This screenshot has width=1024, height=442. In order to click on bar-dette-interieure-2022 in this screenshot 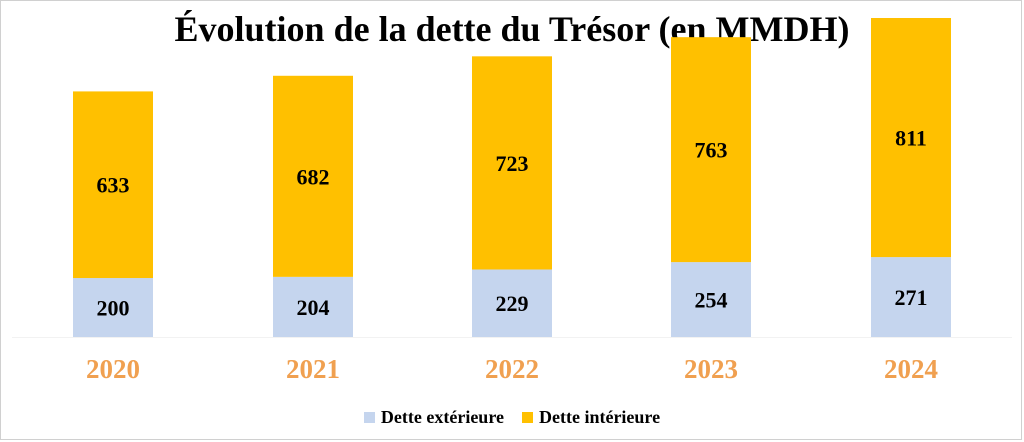, I will do `click(512, 163)`.